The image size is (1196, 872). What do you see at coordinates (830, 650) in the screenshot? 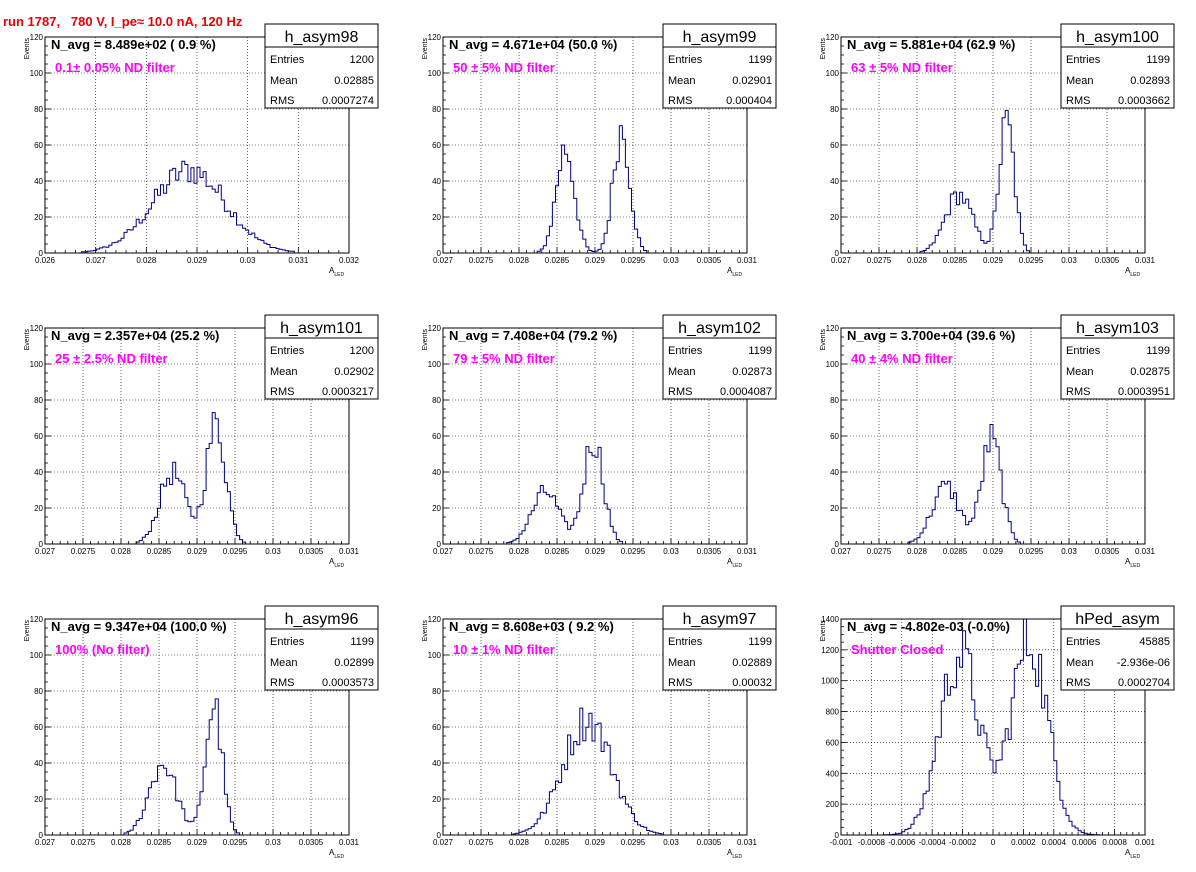
I see `y-tick-label: 1200` at bounding box center [830, 650].